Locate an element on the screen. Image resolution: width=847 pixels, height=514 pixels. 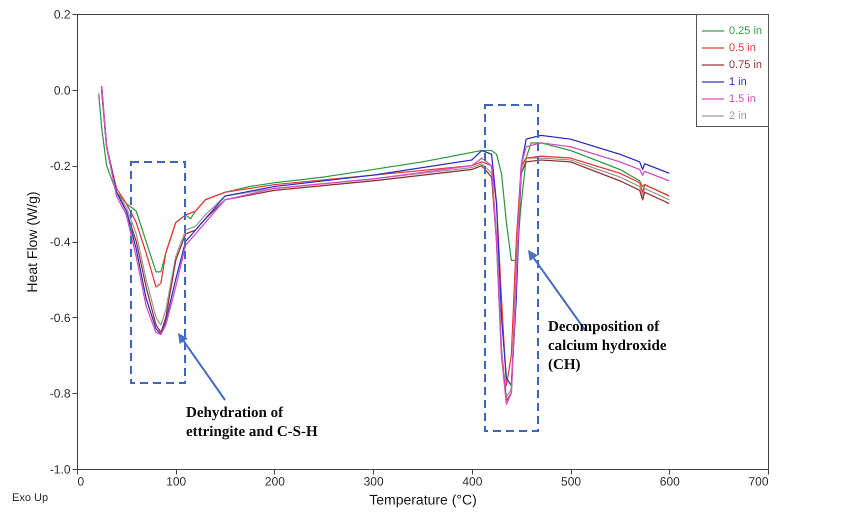
y-tick-label: -1.0 is located at coordinates (60, 469).